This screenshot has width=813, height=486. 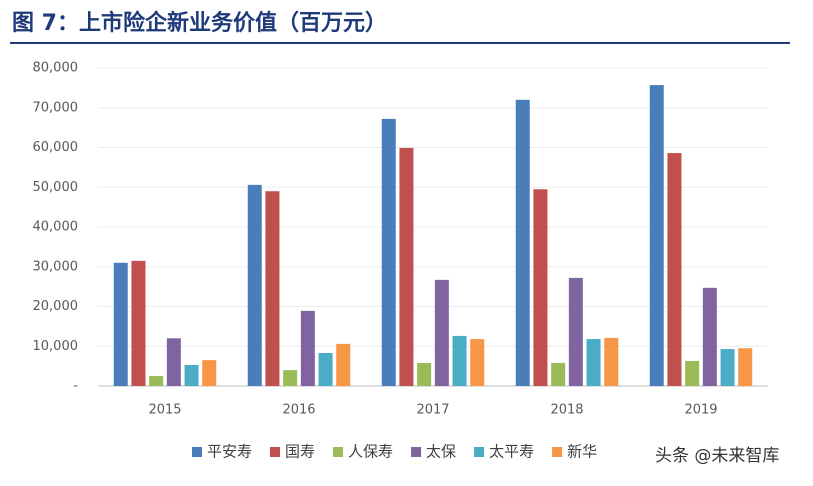 What do you see at coordinates (511, 452) in the screenshot?
I see `legend-label: 太平寿` at bounding box center [511, 452].